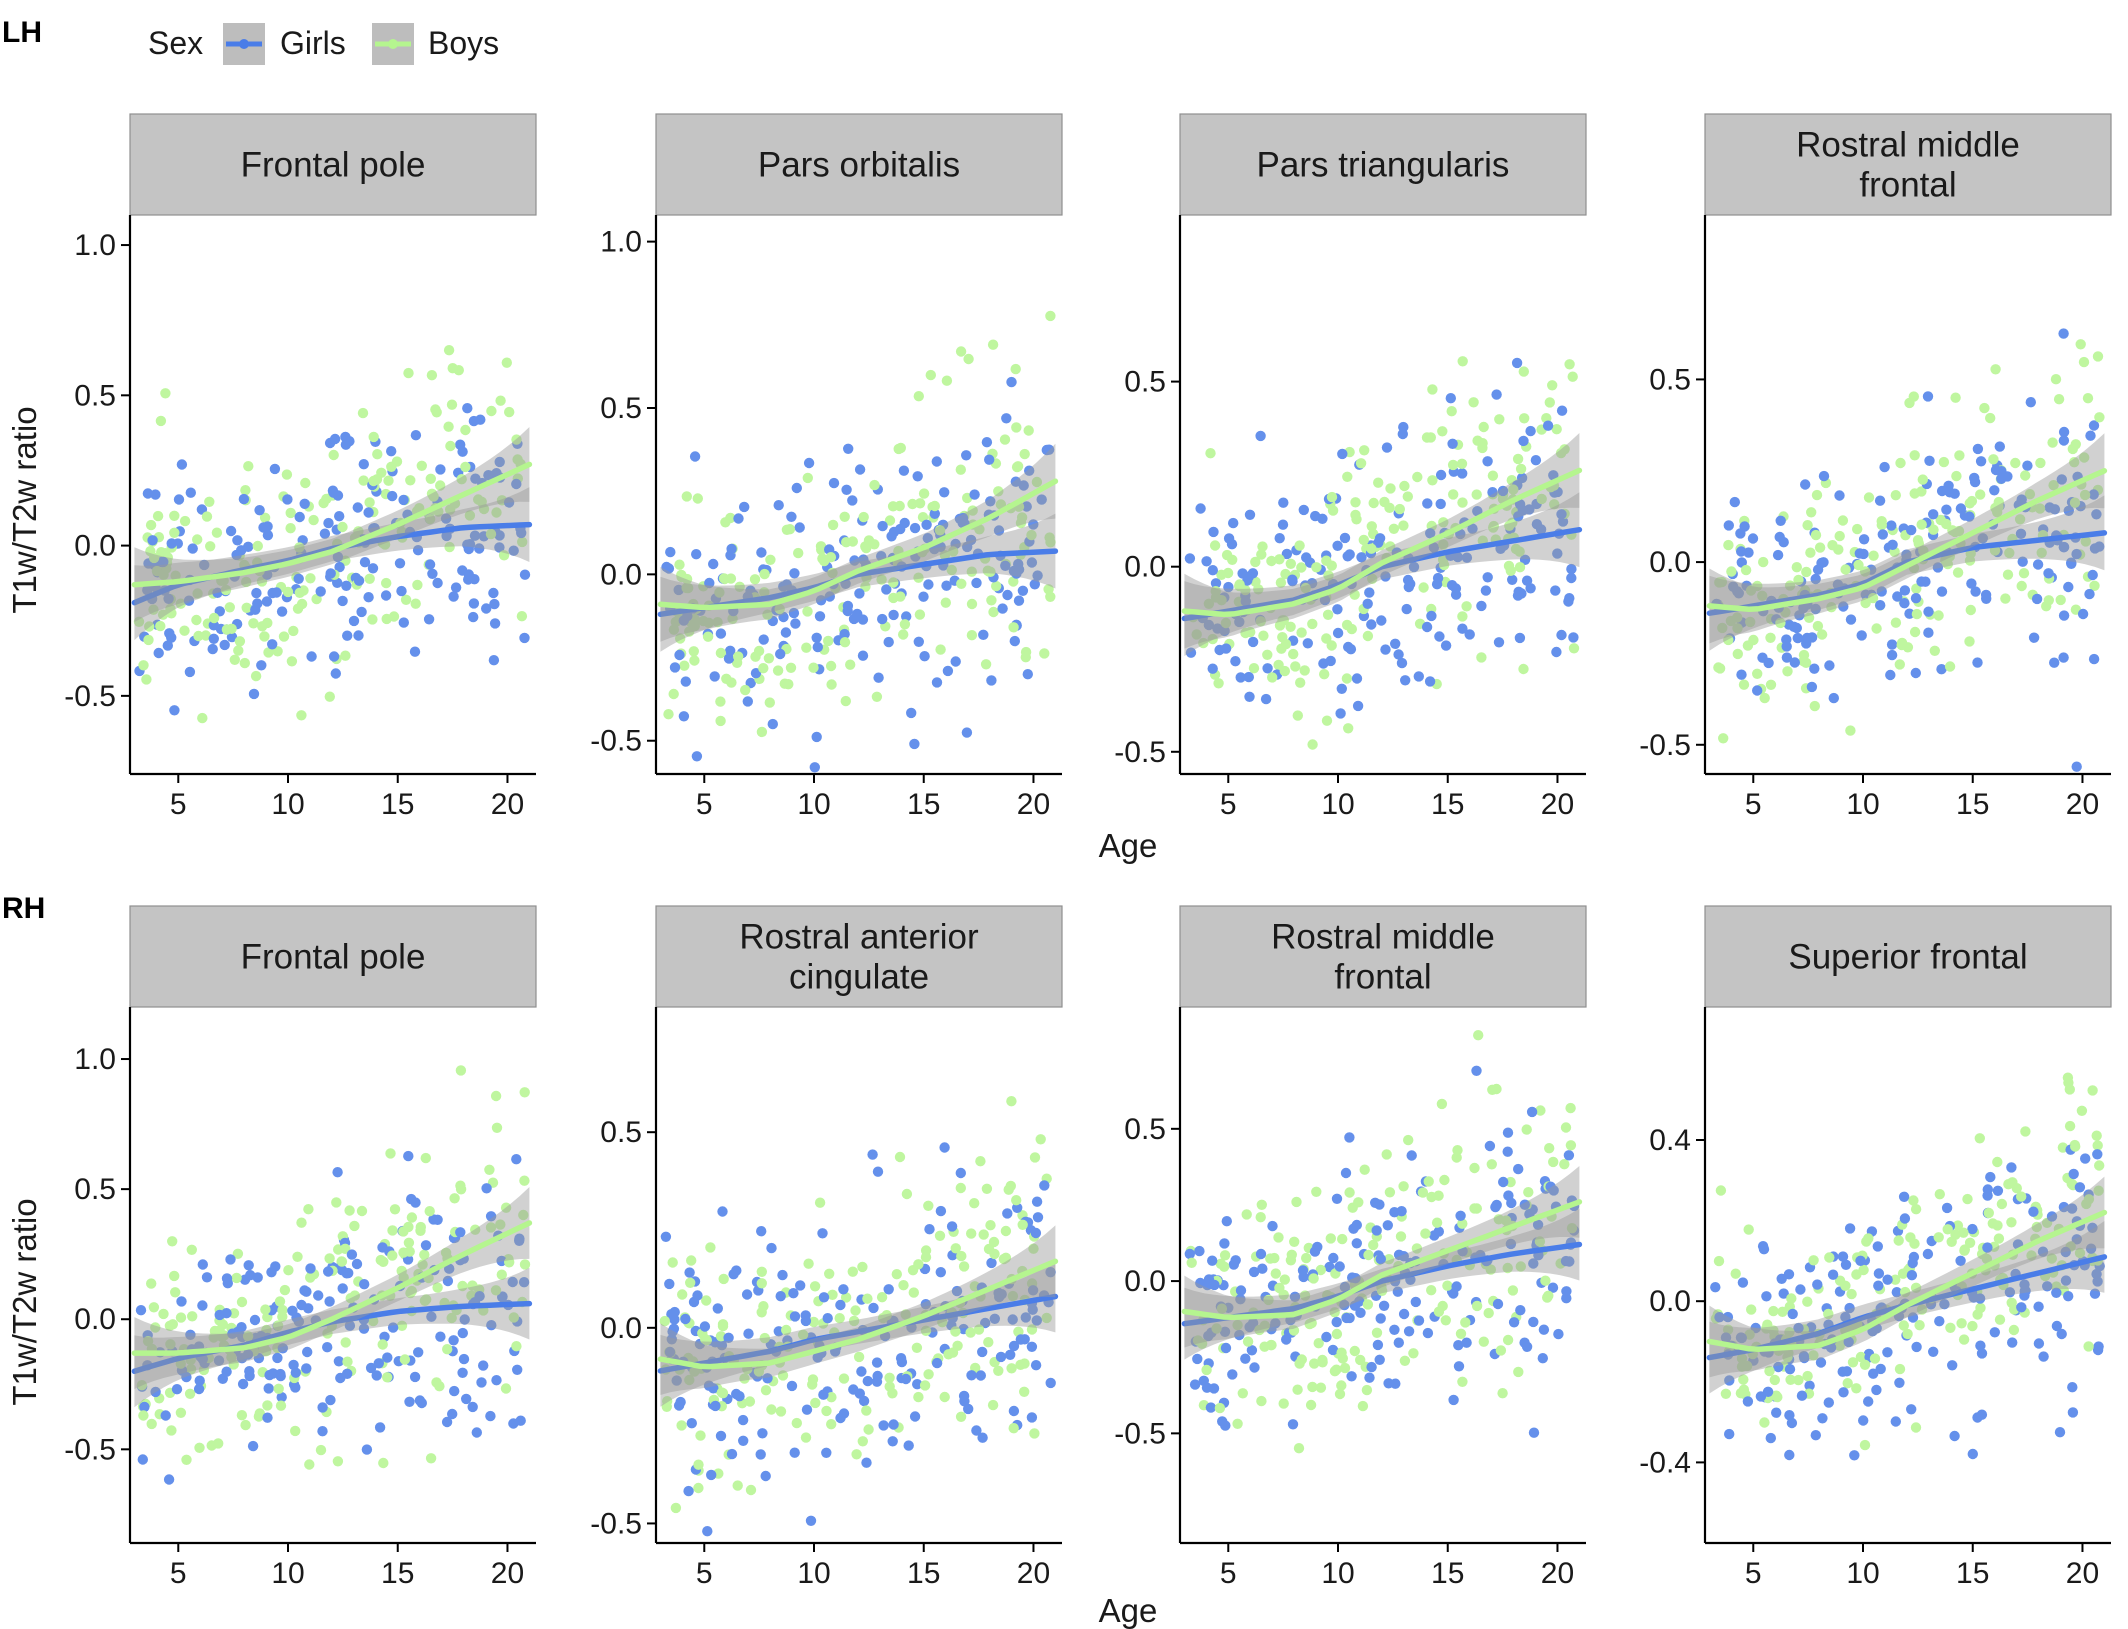 The height and width of the screenshot is (1629, 2128). What do you see at coordinates (1907, 185) in the screenshot?
I see `panel-0-3-strip-title: frontal` at bounding box center [1907, 185].